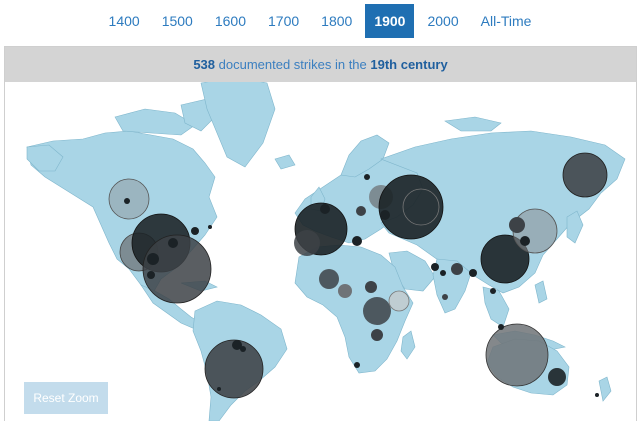 This screenshot has height=421, width=640. I want to click on arctic-russia, so click(473, 124).